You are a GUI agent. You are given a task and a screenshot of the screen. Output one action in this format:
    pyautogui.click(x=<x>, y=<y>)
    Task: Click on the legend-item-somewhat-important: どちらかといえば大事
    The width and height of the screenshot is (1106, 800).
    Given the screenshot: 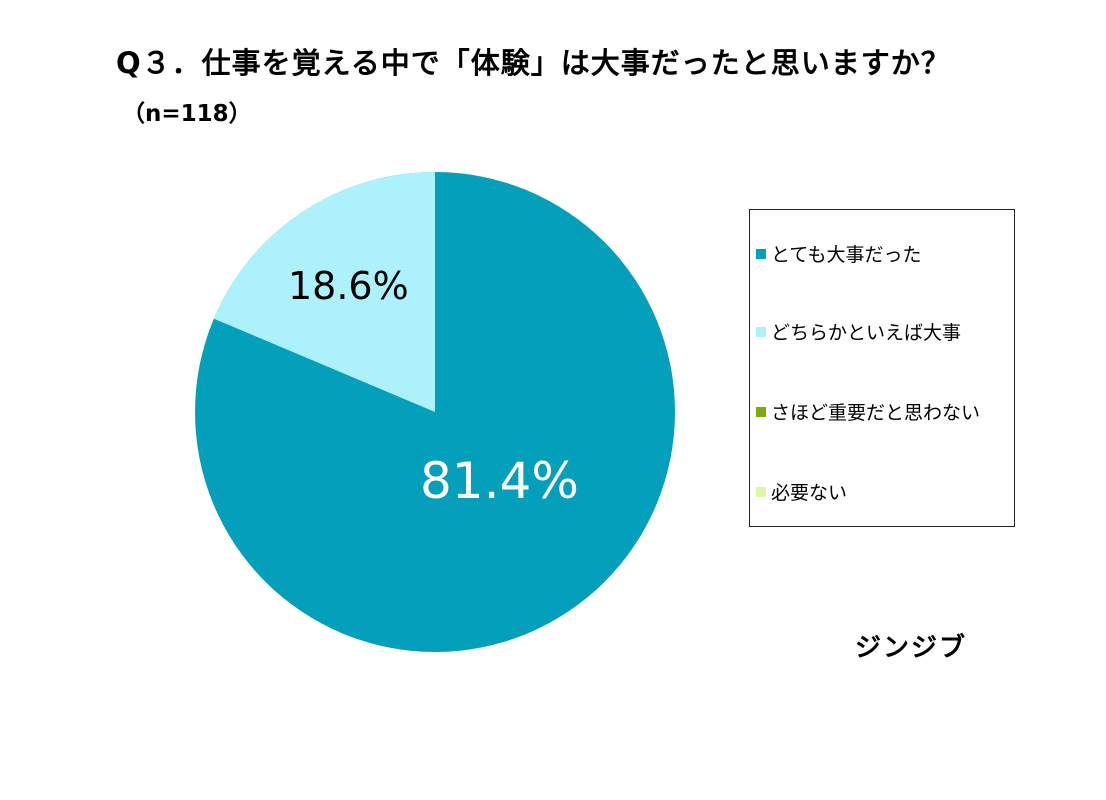 What is the action you would take?
    pyautogui.click(x=858, y=331)
    